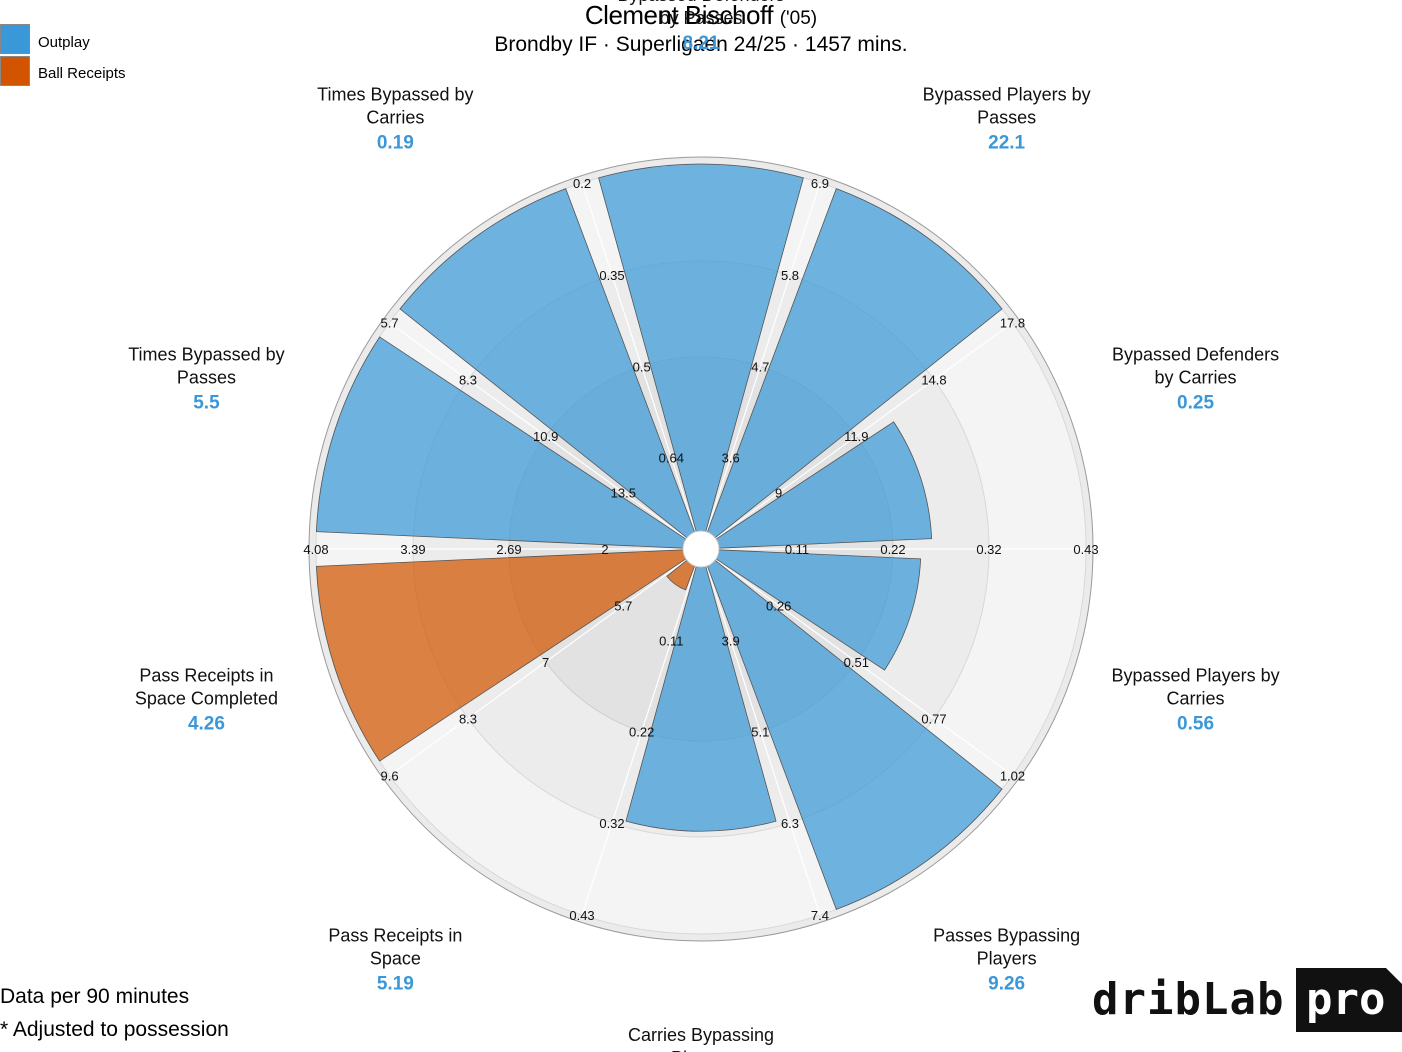 This screenshot has height=1052, width=1402. I want to click on radar-category-label-1: Bypassed Players by Passes 22.1, so click(1007, 118).